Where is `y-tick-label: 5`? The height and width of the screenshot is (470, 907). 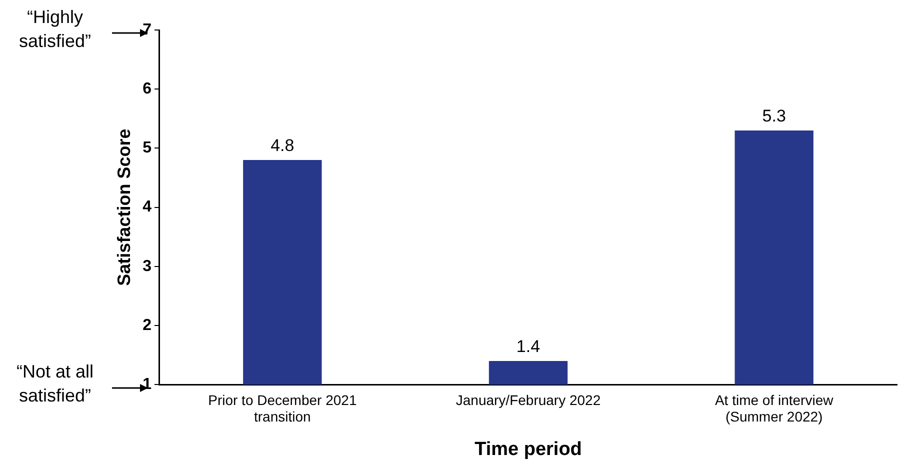 y-tick-label: 5 is located at coordinates (147, 148).